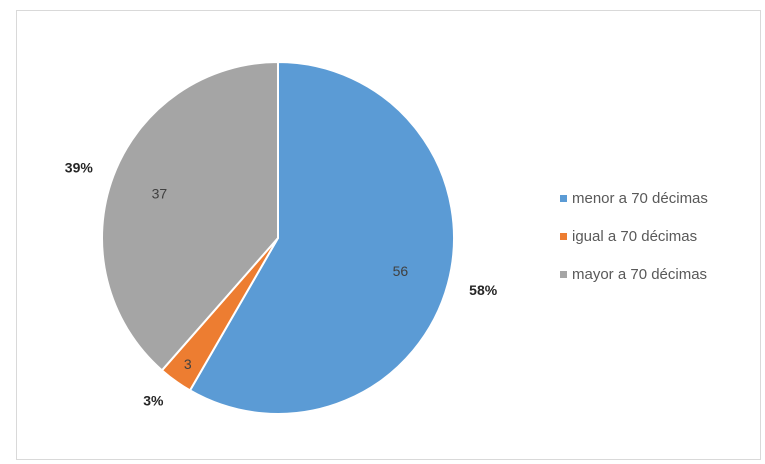 The image size is (765, 464). What do you see at coordinates (153, 401) in the screenshot?
I see `percent-label-igual: 3%` at bounding box center [153, 401].